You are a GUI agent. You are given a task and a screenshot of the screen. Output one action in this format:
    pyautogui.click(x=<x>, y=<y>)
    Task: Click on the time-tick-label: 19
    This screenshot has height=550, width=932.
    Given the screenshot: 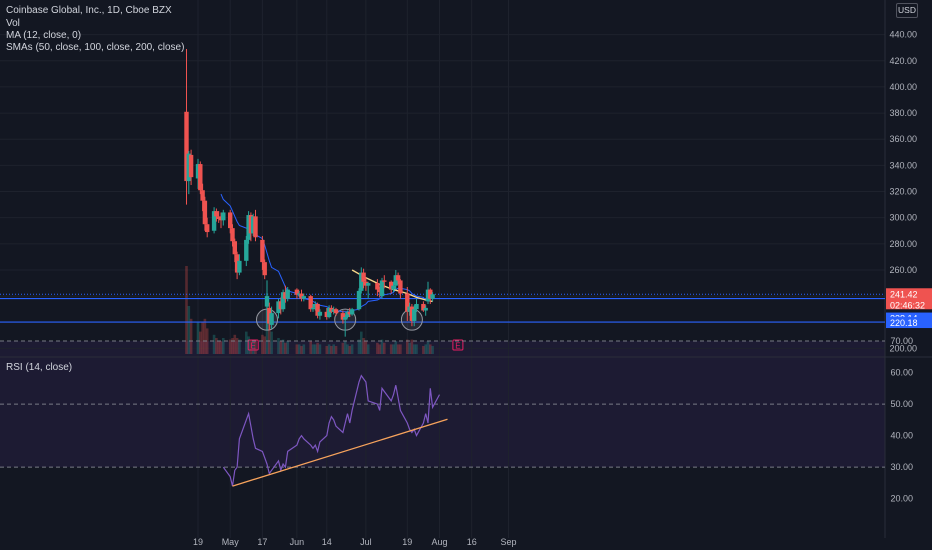 What is the action you would take?
    pyautogui.click(x=407, y=542)
    